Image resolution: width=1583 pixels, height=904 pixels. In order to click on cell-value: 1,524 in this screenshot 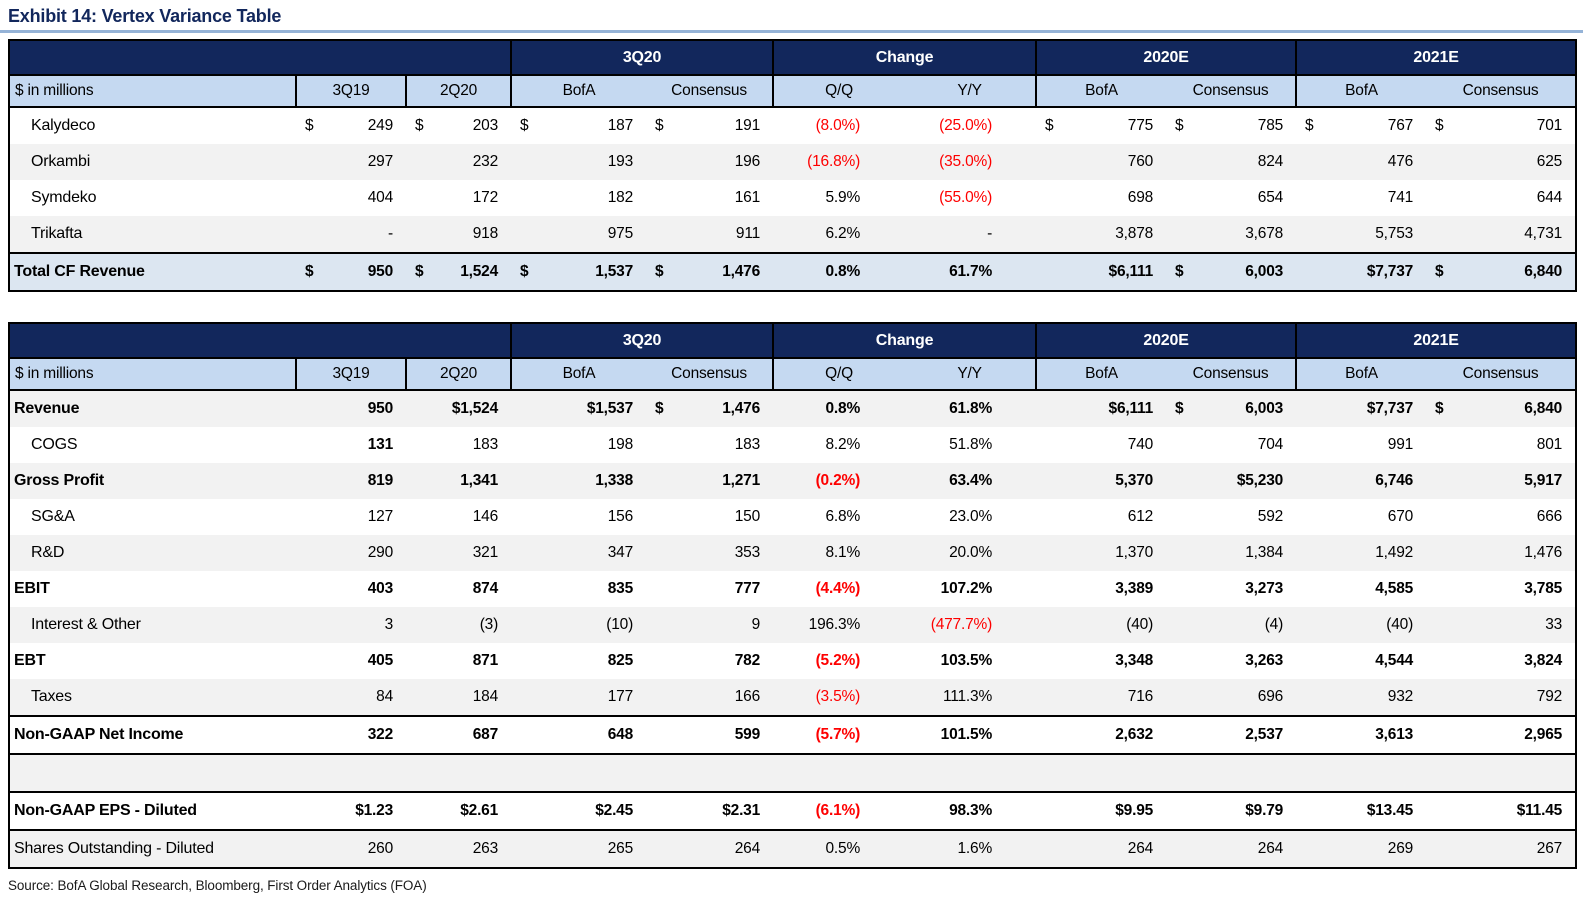, I will do `click(479, 271)`.